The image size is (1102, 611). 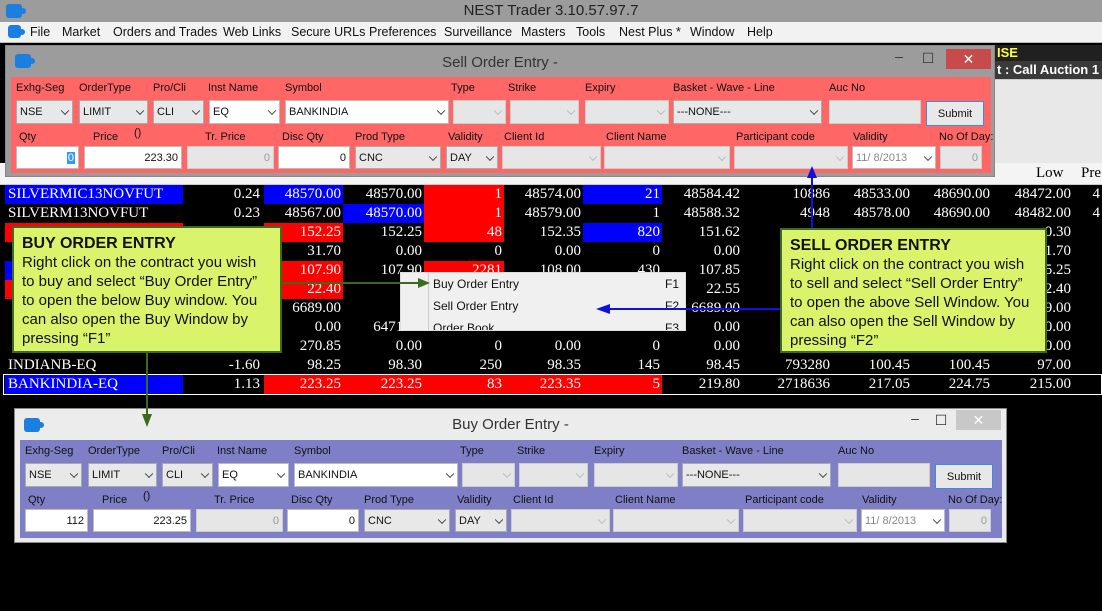 I want to click on client-name-select, so click(x=667, y=157).